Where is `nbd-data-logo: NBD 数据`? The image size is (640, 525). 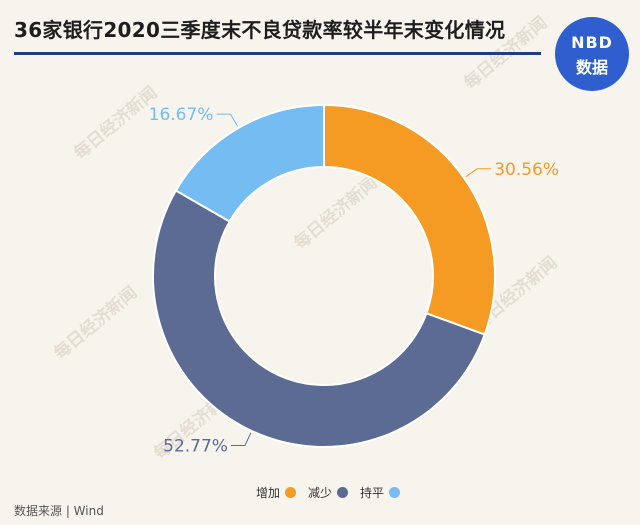 nbd-data-logo: NBD 数据 is located at coordinates (592, 54).